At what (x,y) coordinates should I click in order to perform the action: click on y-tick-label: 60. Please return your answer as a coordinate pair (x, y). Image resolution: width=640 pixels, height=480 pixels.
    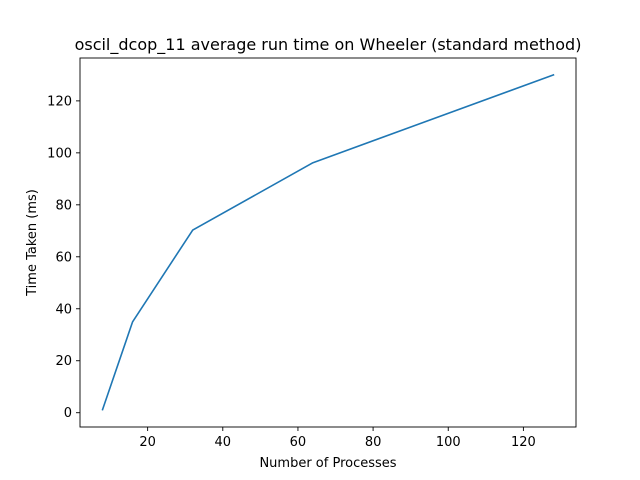
    Looking at the image, I should click on (63, 257).